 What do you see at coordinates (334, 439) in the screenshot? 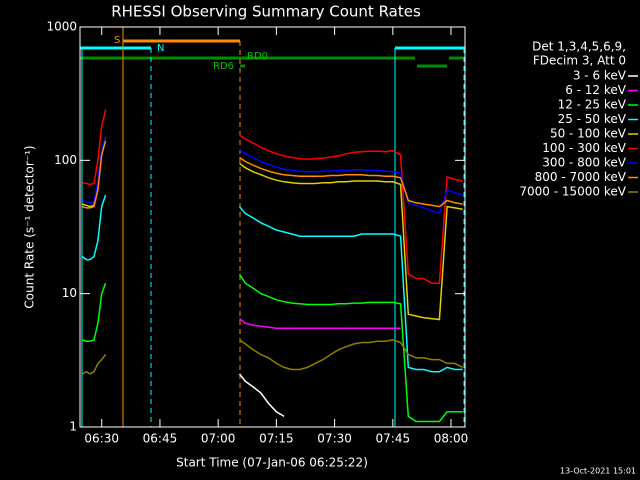
I see `x-tick-label: 07:30` at bounding box center [334, 439].